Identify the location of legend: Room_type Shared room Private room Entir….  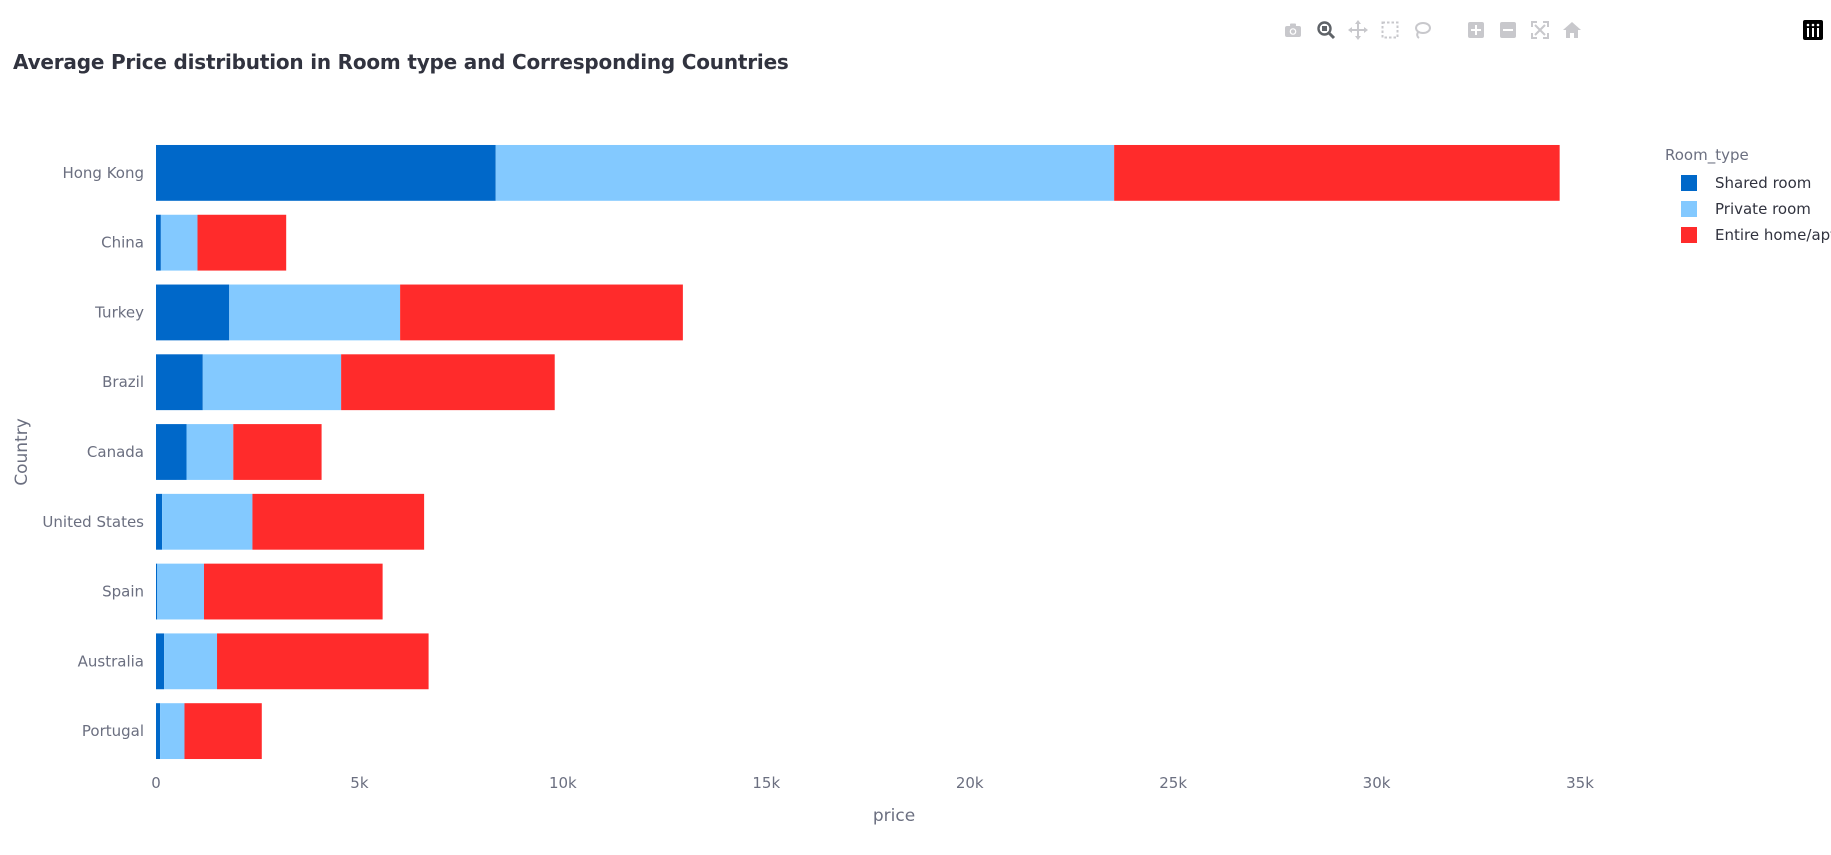
(1748, 197).